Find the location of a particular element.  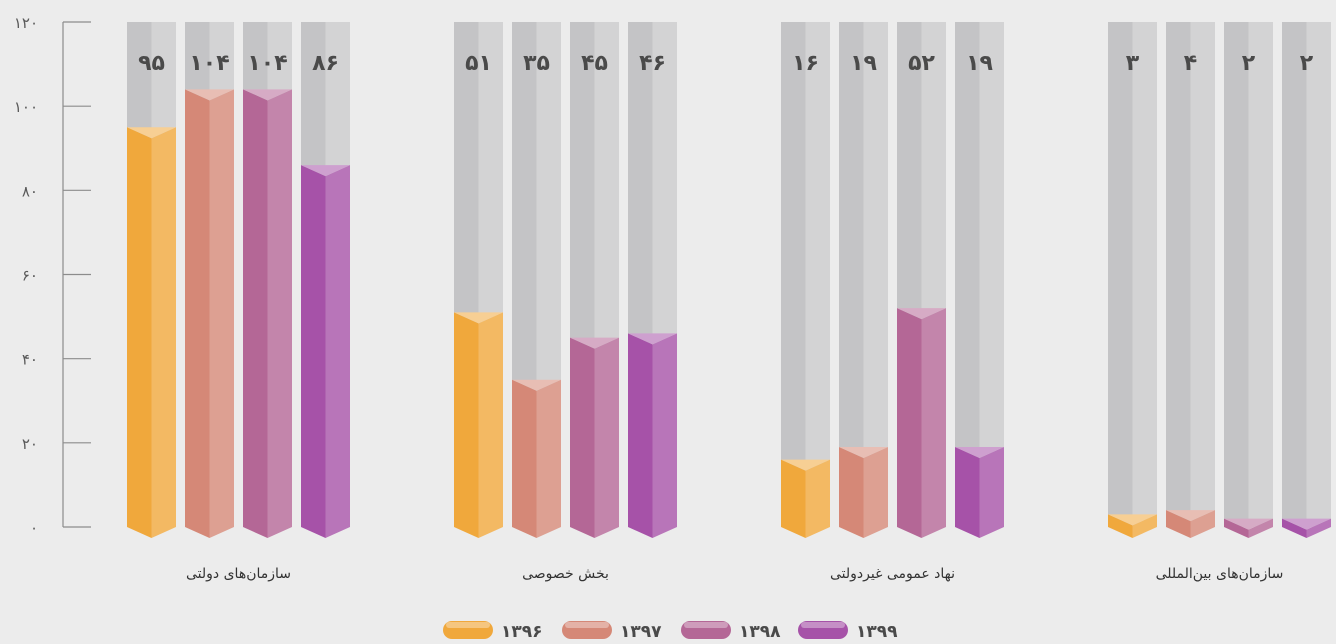

data-label: ۴۵ is located at coordinates (594, 63).